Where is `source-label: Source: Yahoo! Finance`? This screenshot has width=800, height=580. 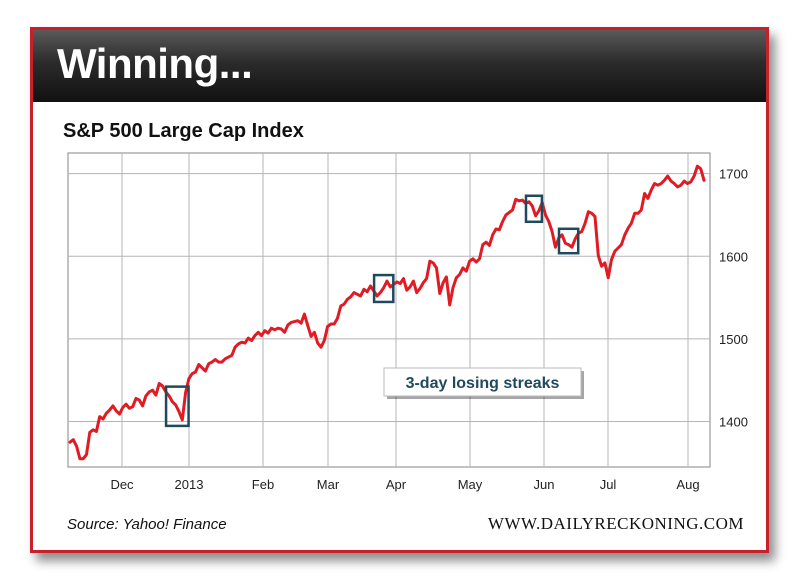 source-label: Source: Yahoo! Finance is located at coordinates (147, 524).